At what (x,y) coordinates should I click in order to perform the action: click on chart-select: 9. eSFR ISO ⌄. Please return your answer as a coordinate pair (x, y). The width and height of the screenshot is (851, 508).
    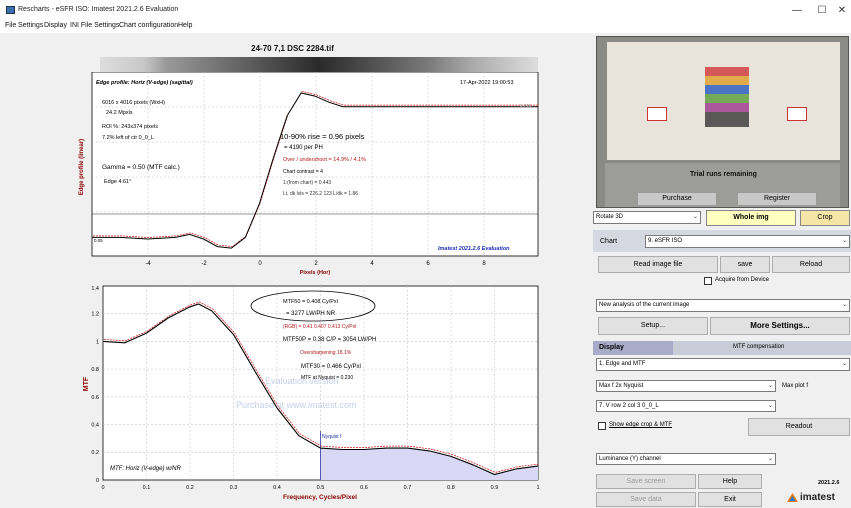
    Looking at the image, I should click on (747, 241).